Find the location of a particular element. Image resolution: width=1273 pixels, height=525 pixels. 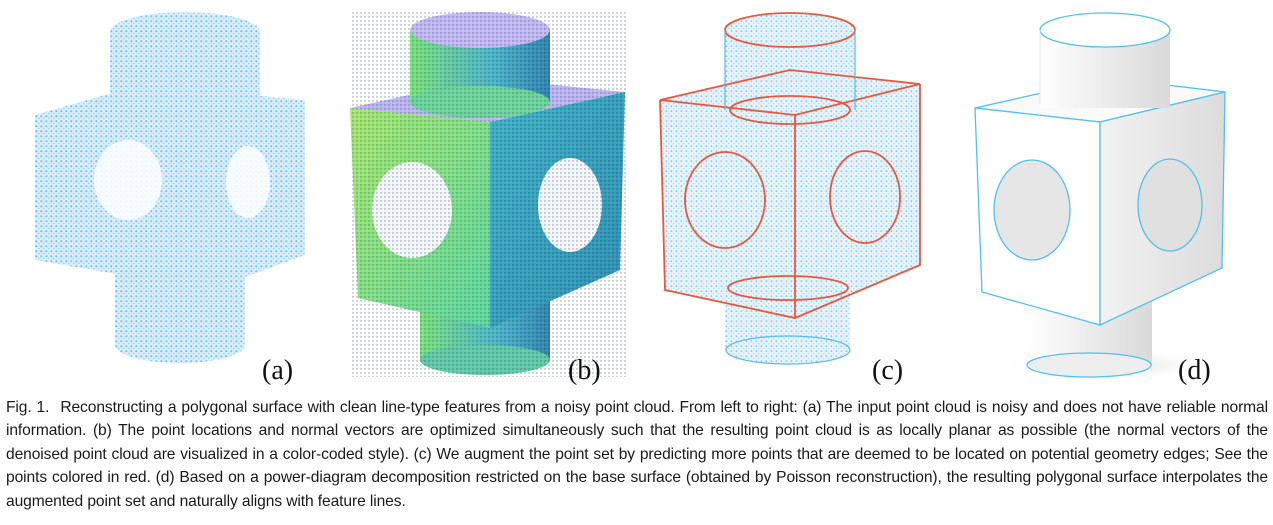

noisy-point-cloud-image is located at coordinates (170, 187).